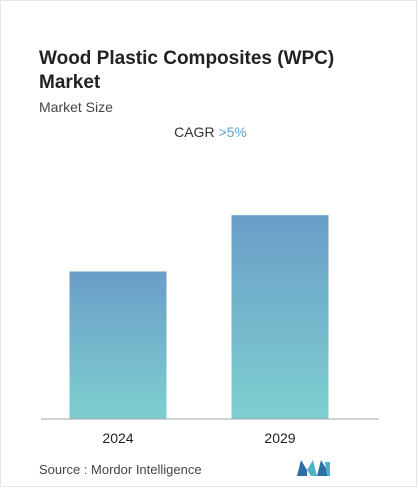  What do you see at coordinates (232, 132) in the screenshot?
I see `cagr-value: >5%` at bounding box center [232, 132].